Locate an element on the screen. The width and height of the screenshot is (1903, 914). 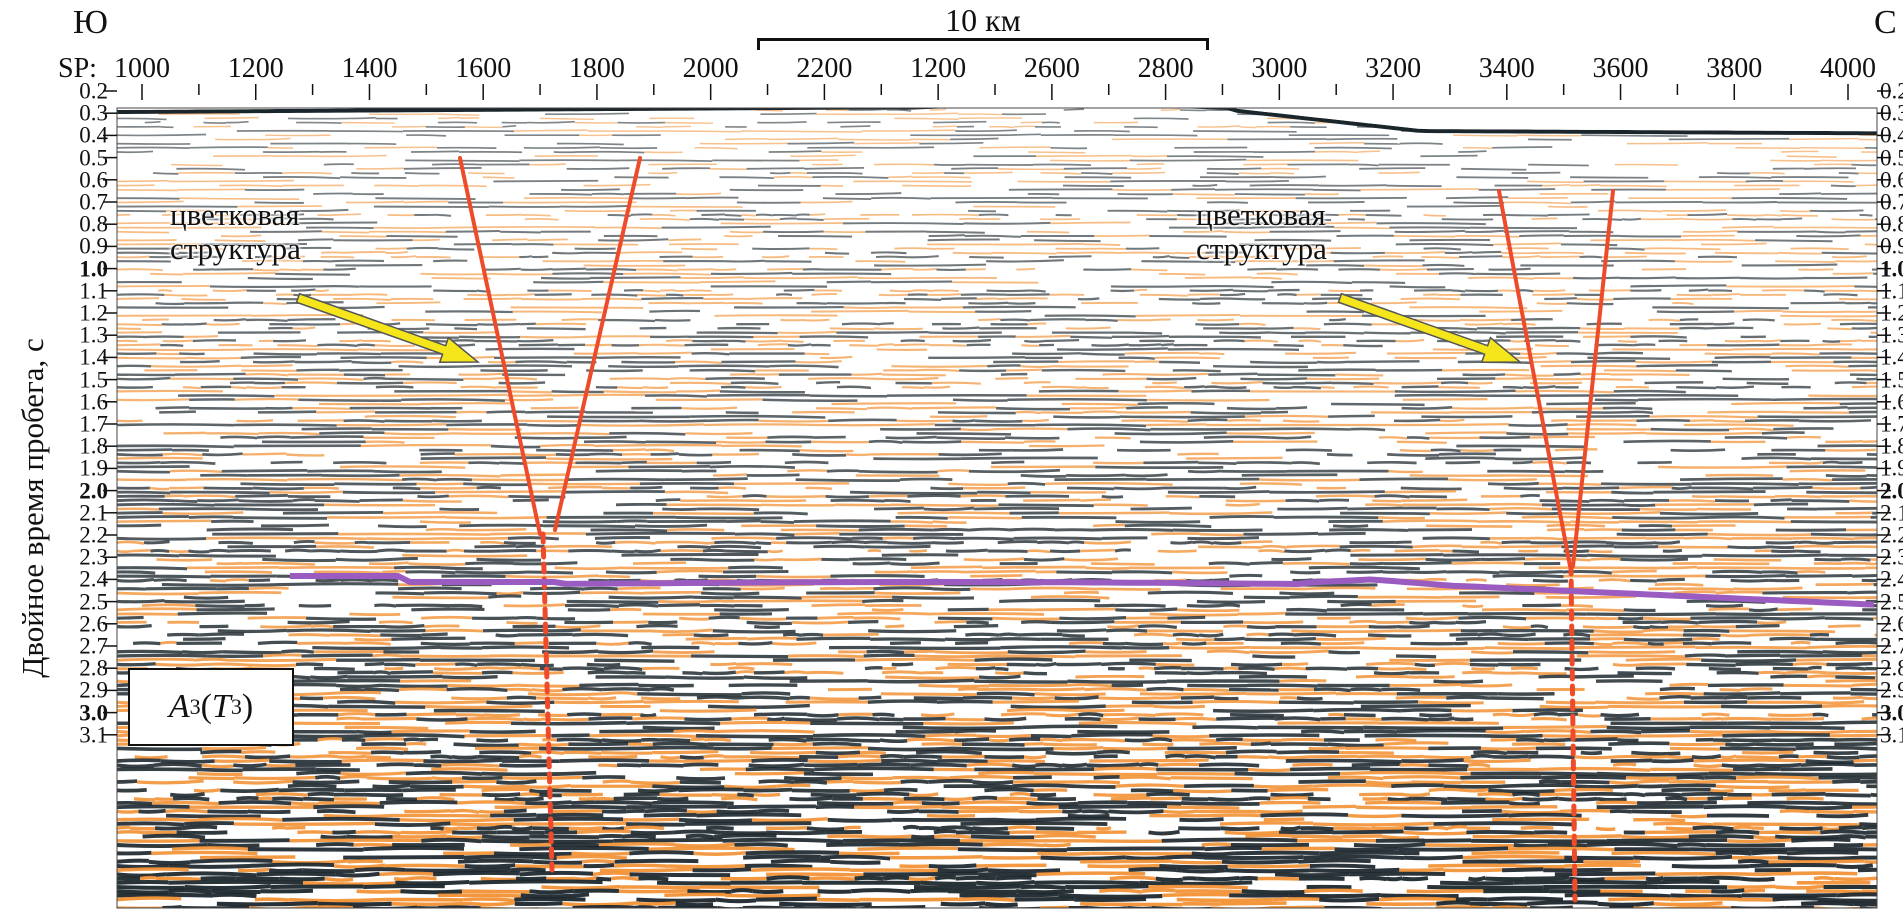
sp-tick-label: 2600 is located at coordinates (1051, 68).